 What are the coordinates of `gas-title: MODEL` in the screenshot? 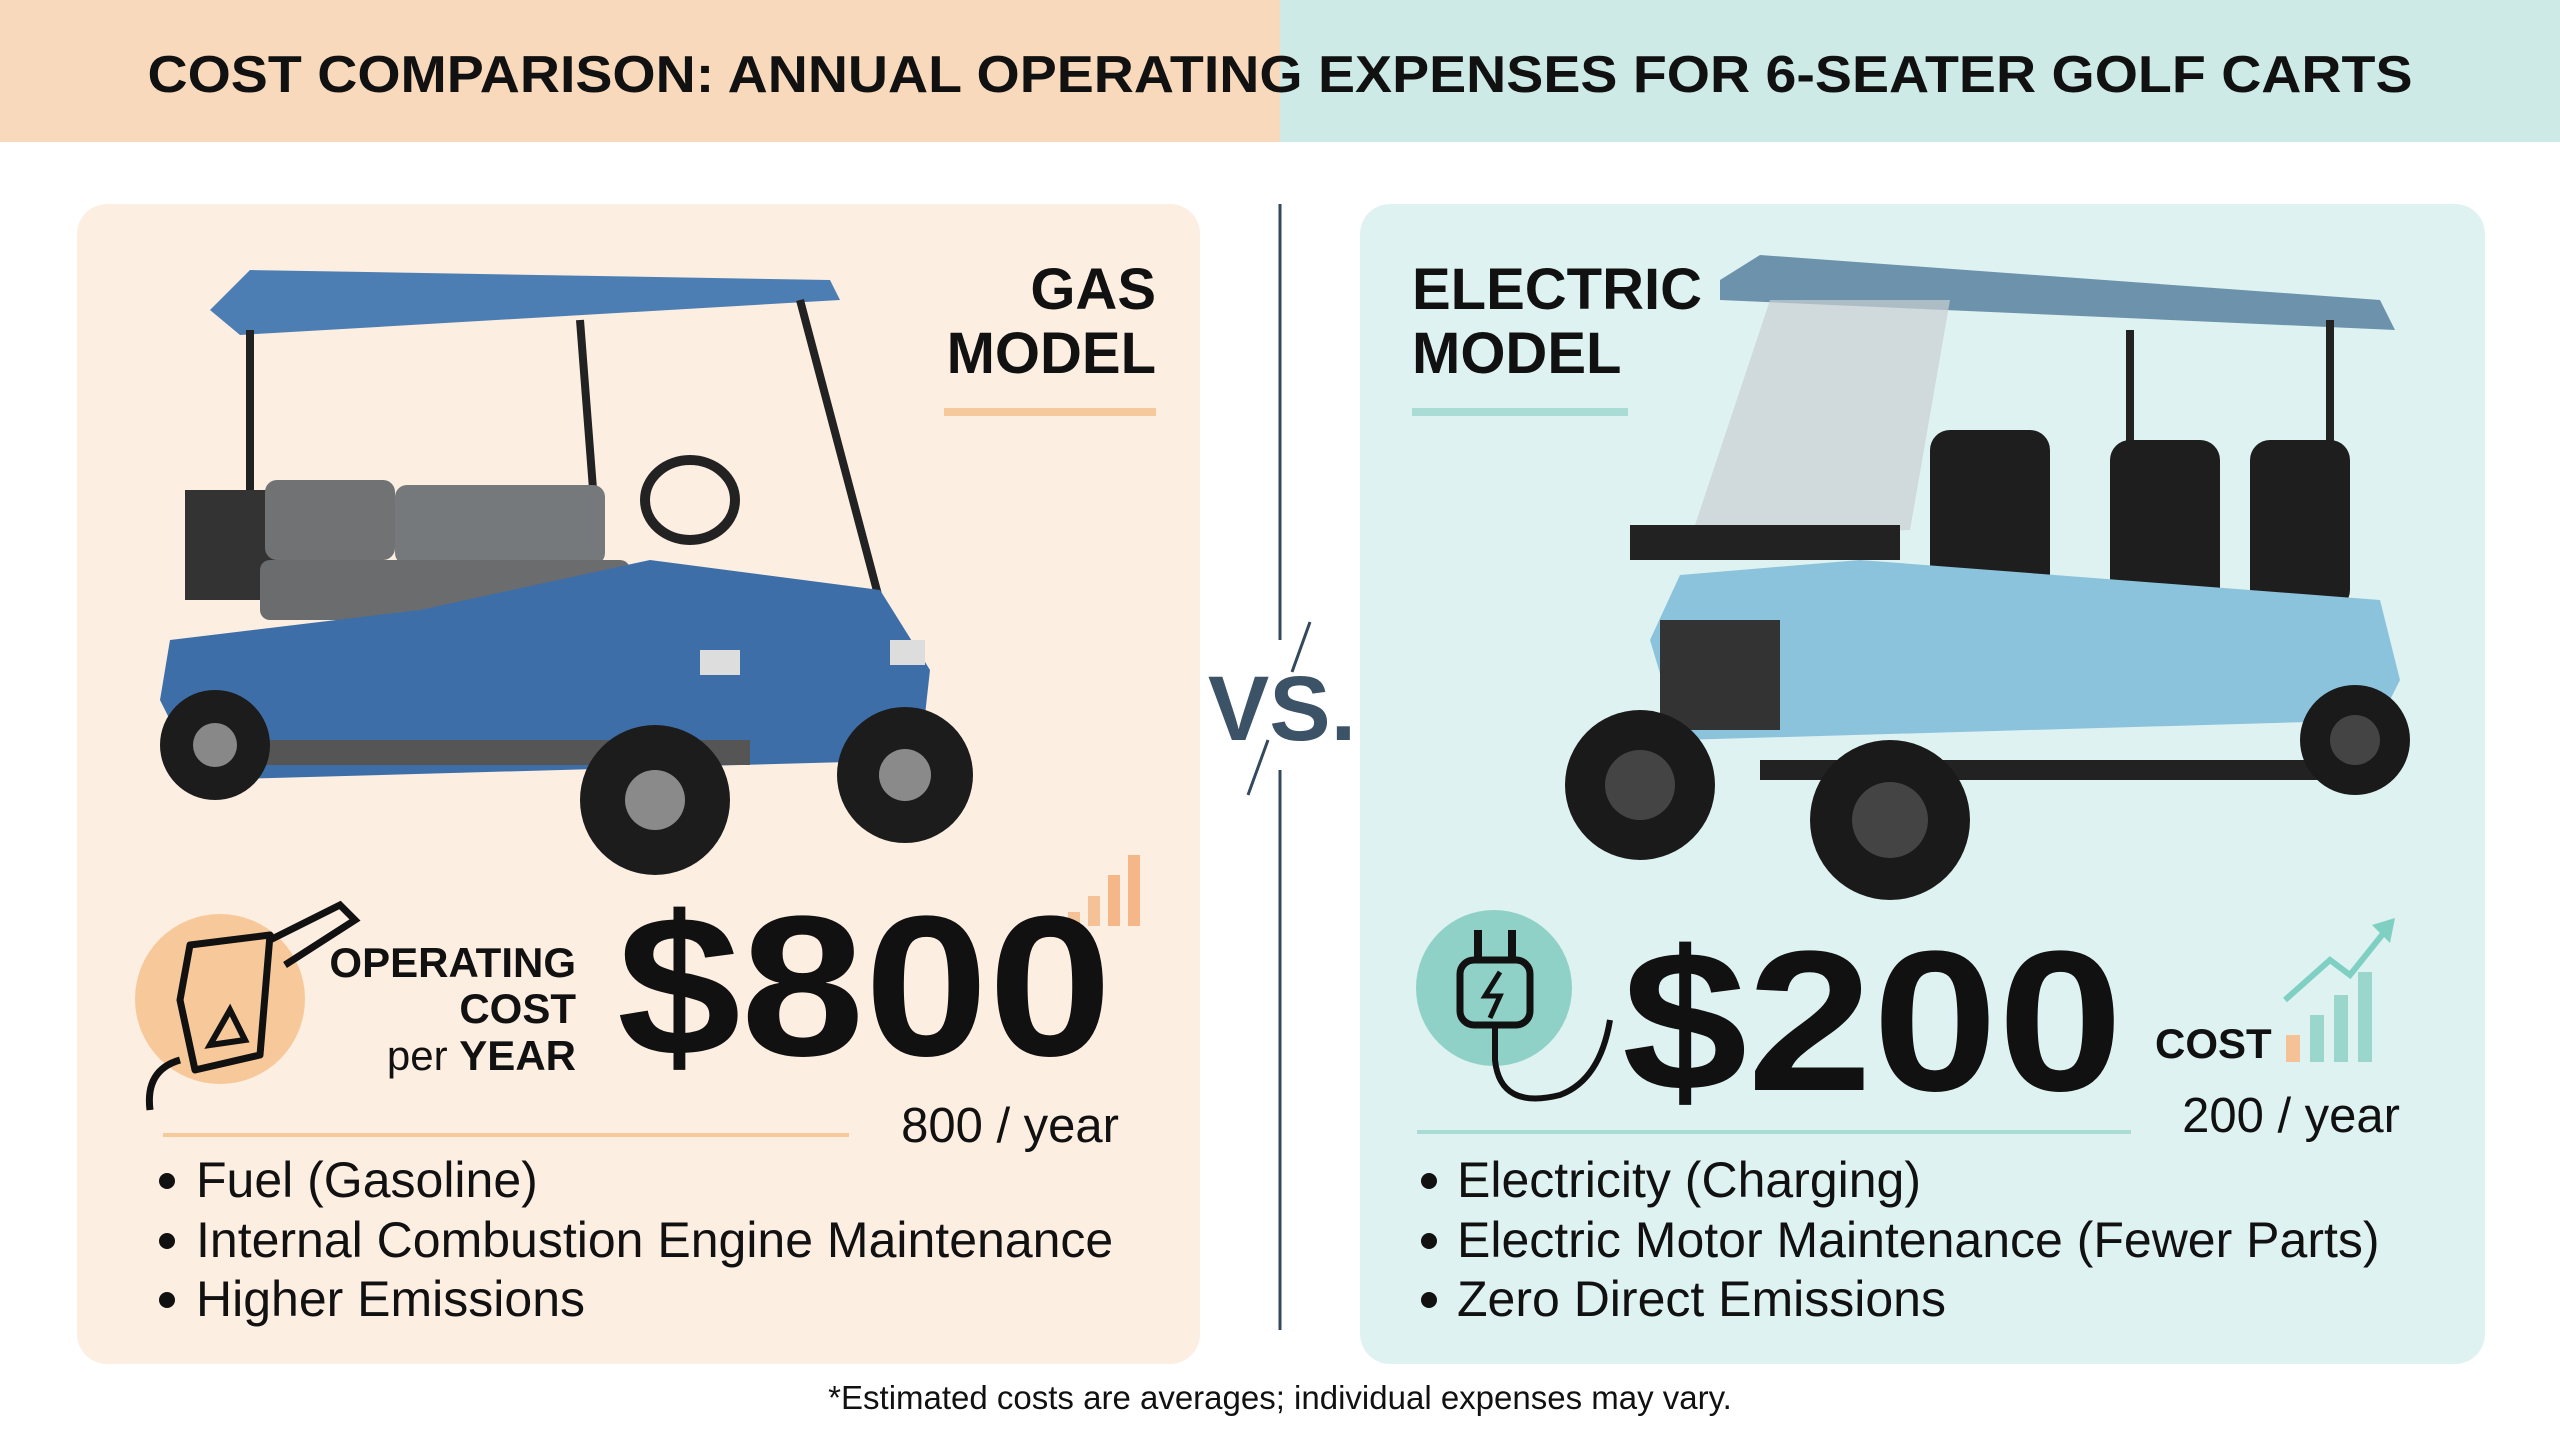 It's located at (1051, 353).